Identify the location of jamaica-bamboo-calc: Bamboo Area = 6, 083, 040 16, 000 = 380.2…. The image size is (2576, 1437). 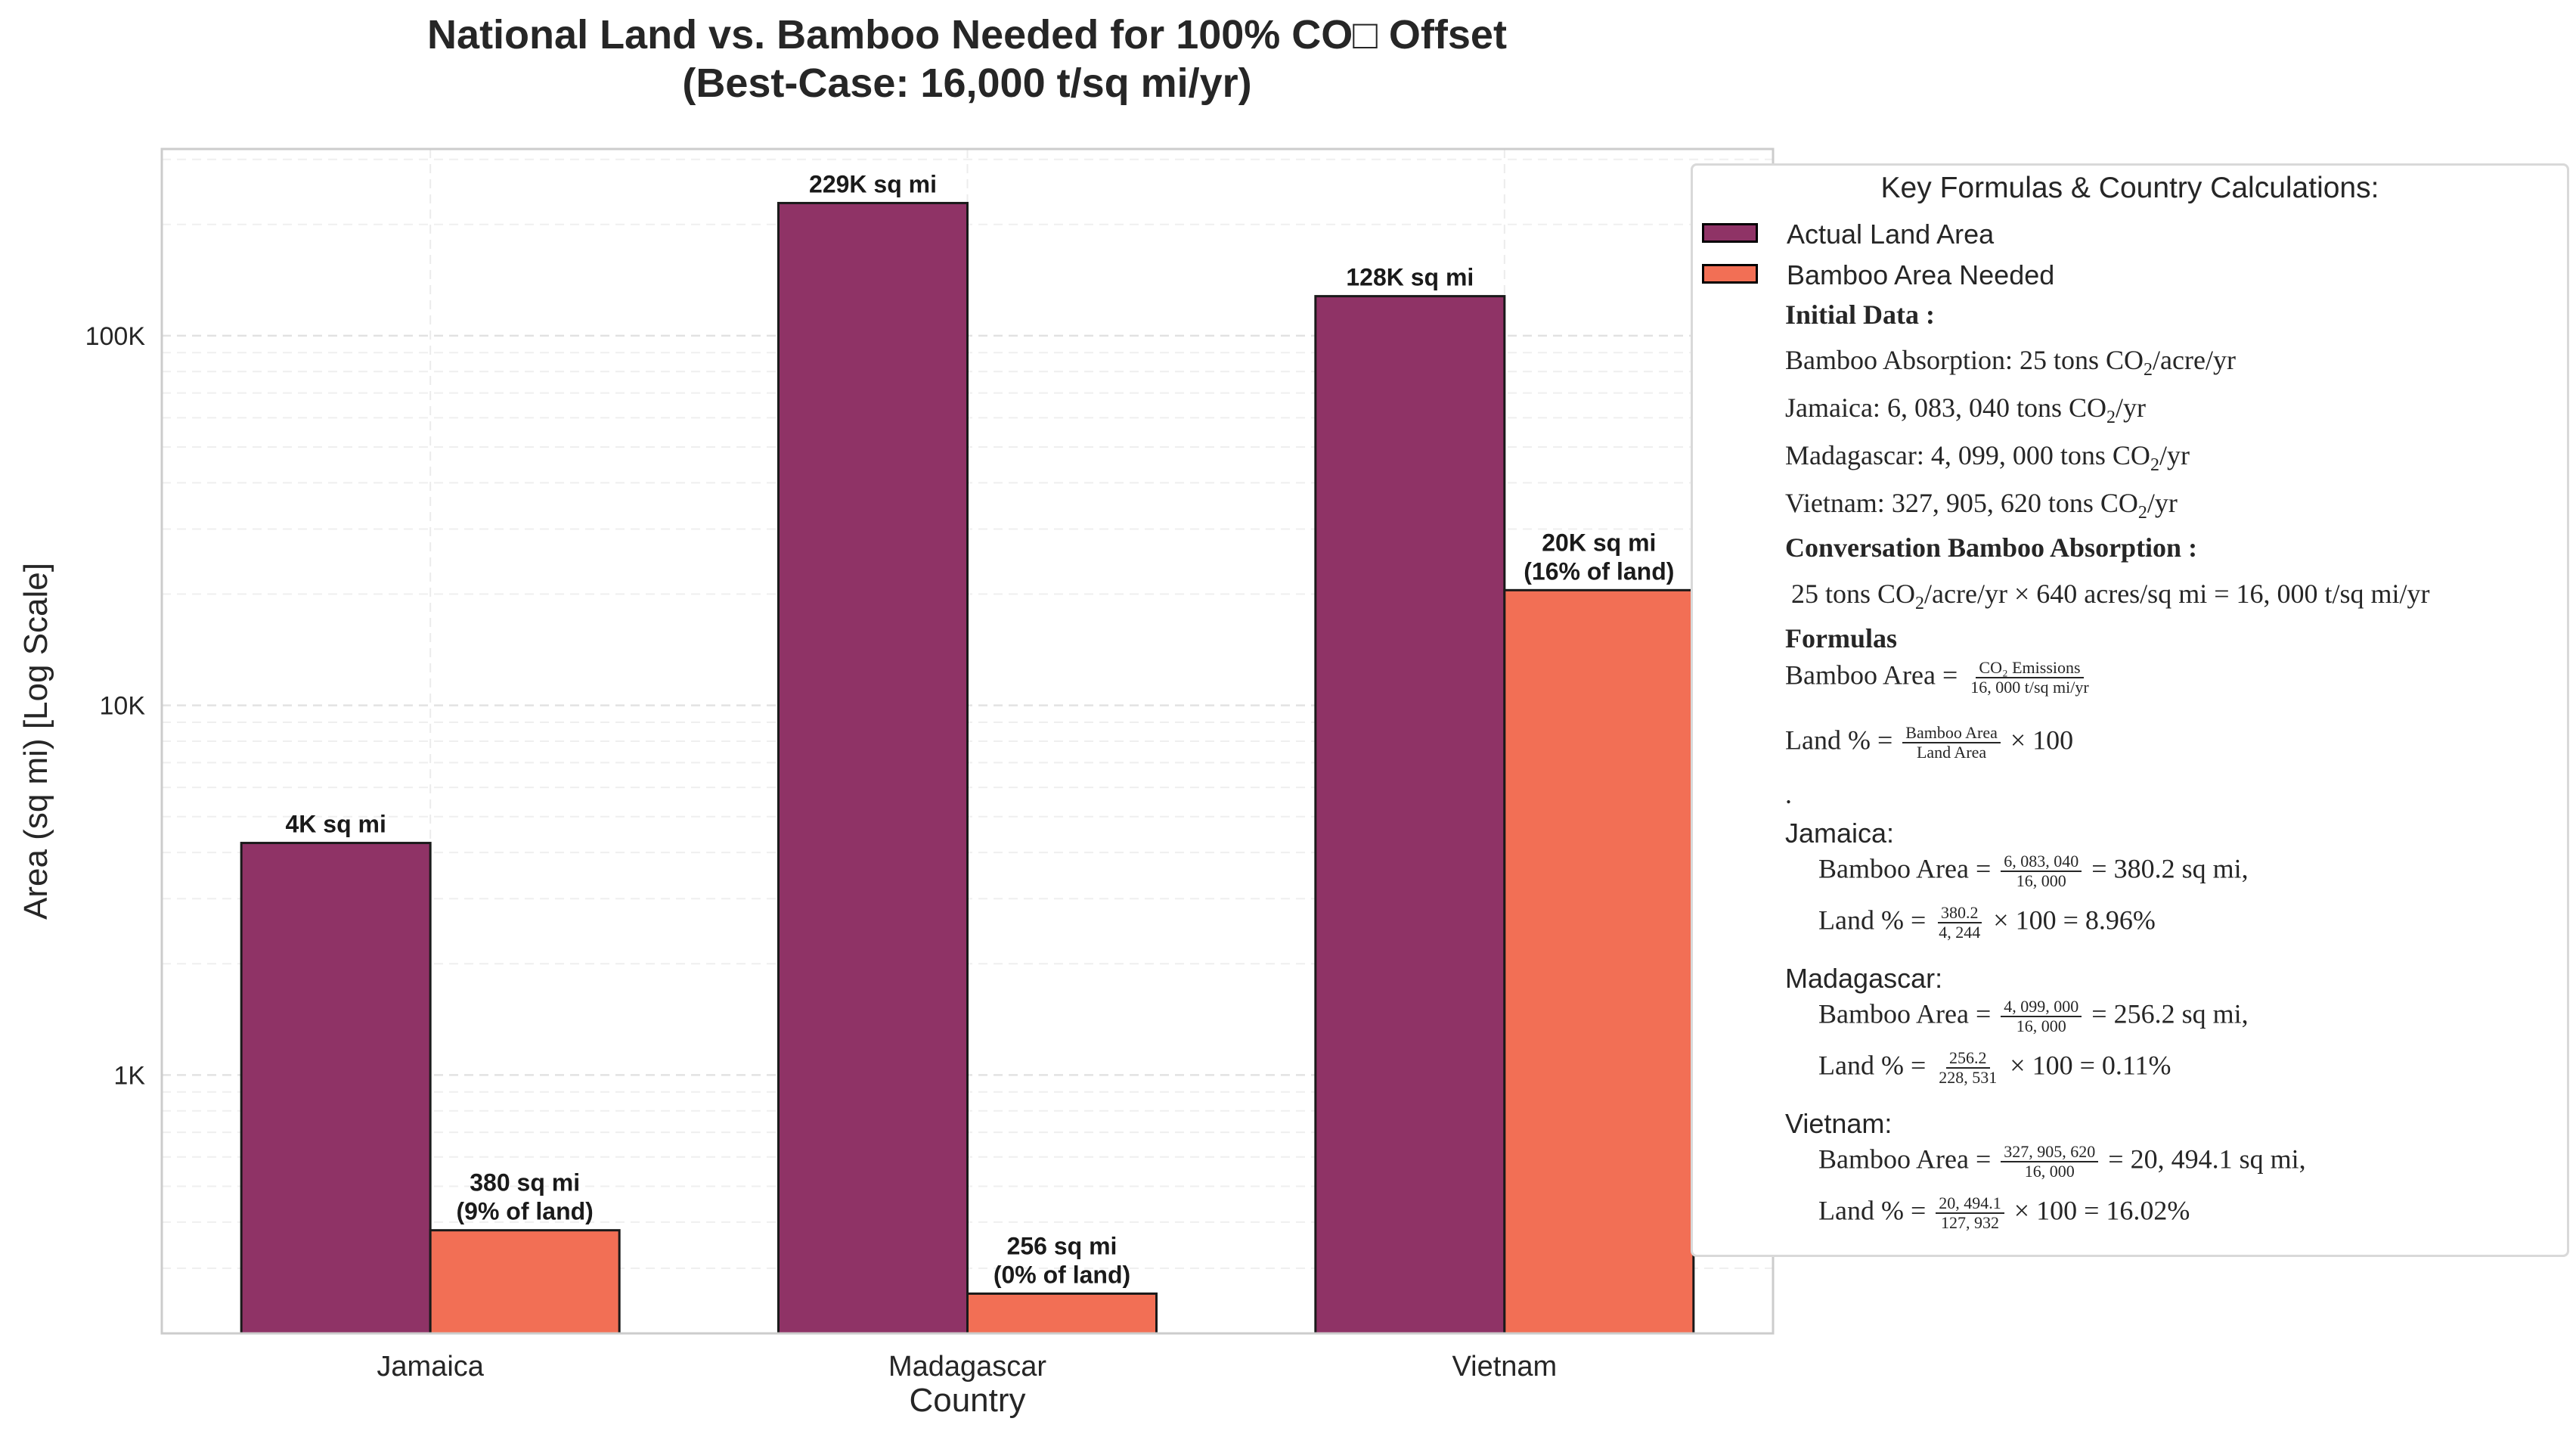
(2034, 871).